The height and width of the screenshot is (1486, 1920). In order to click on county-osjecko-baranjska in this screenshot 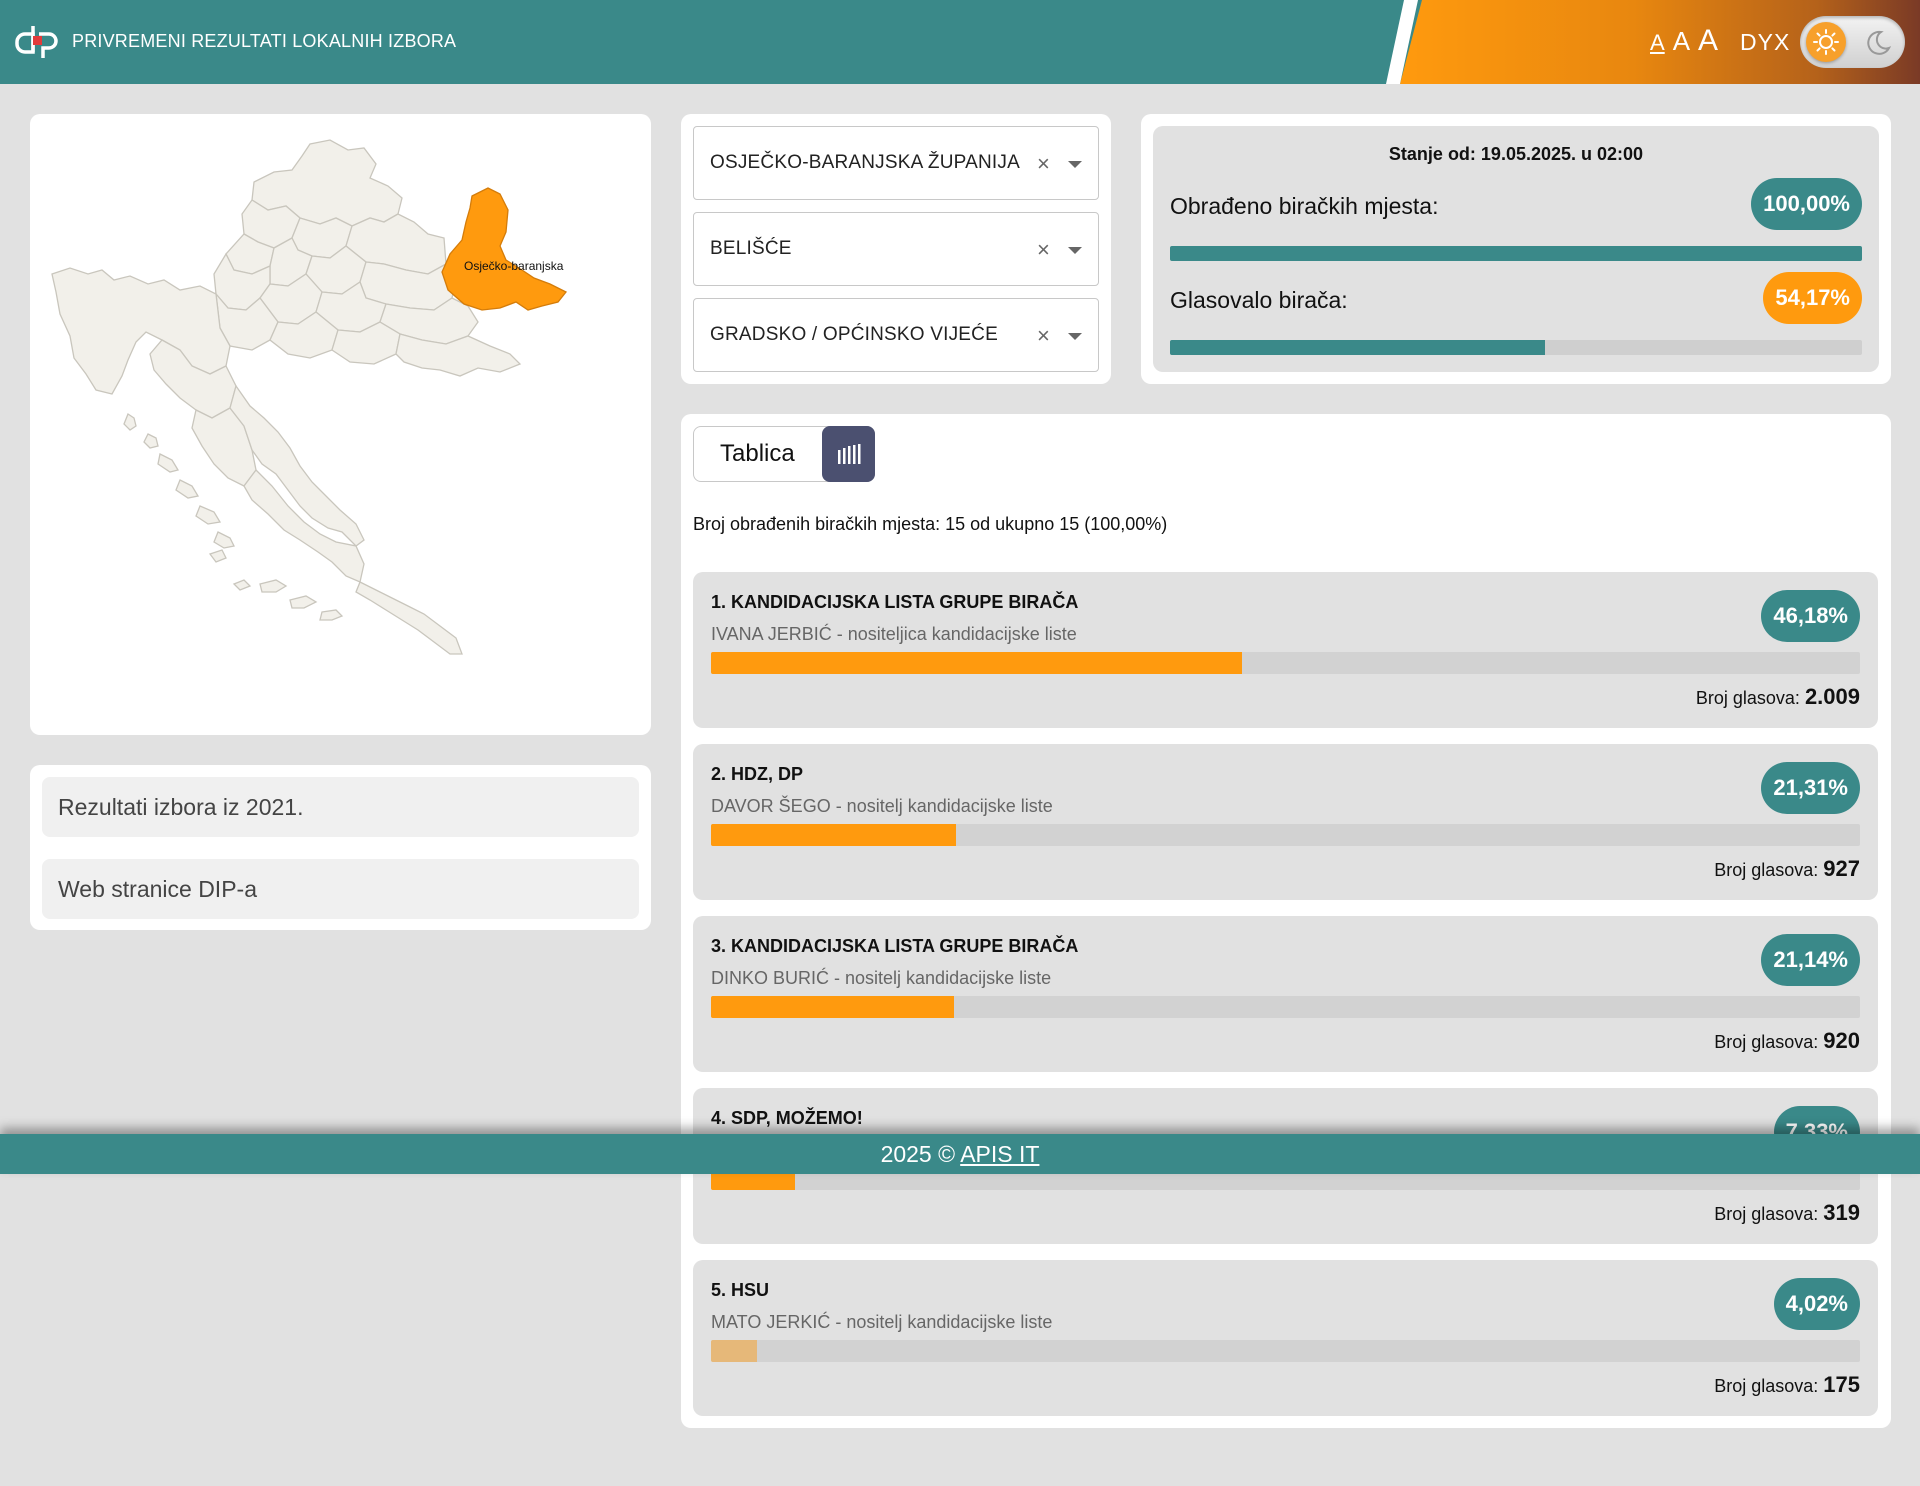, I will do `click(504, 249)`.